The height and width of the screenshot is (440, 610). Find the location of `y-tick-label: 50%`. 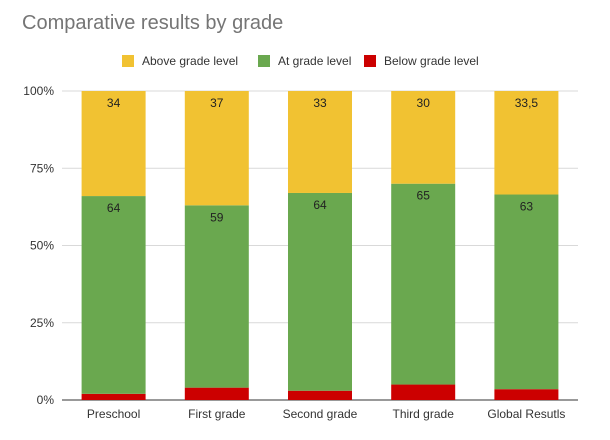

y-tick-label: 50% is located at coordinates (42, 246).